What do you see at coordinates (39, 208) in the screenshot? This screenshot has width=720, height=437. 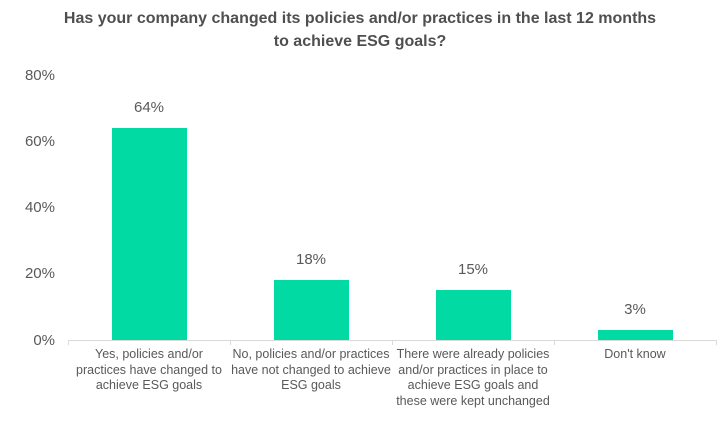 I see `y-tick-label: 40%` at bounding box center [39, 208].